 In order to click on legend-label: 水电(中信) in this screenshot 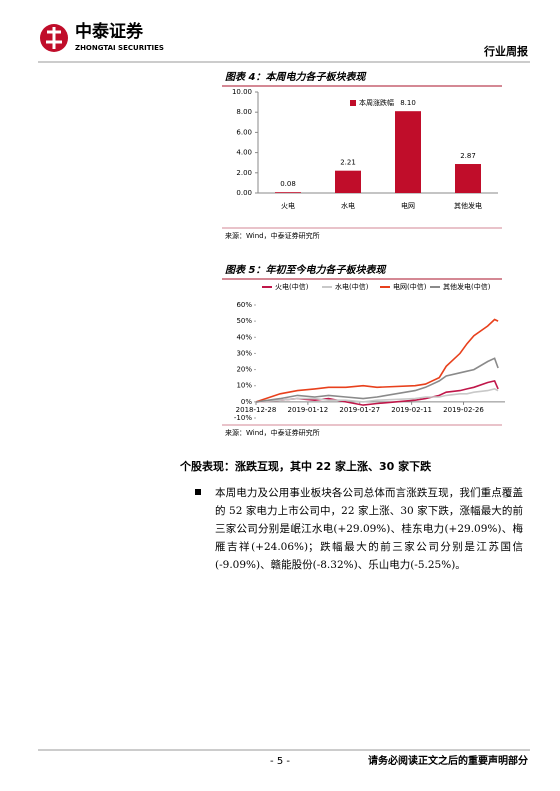, I will do `click(352, 286)`.